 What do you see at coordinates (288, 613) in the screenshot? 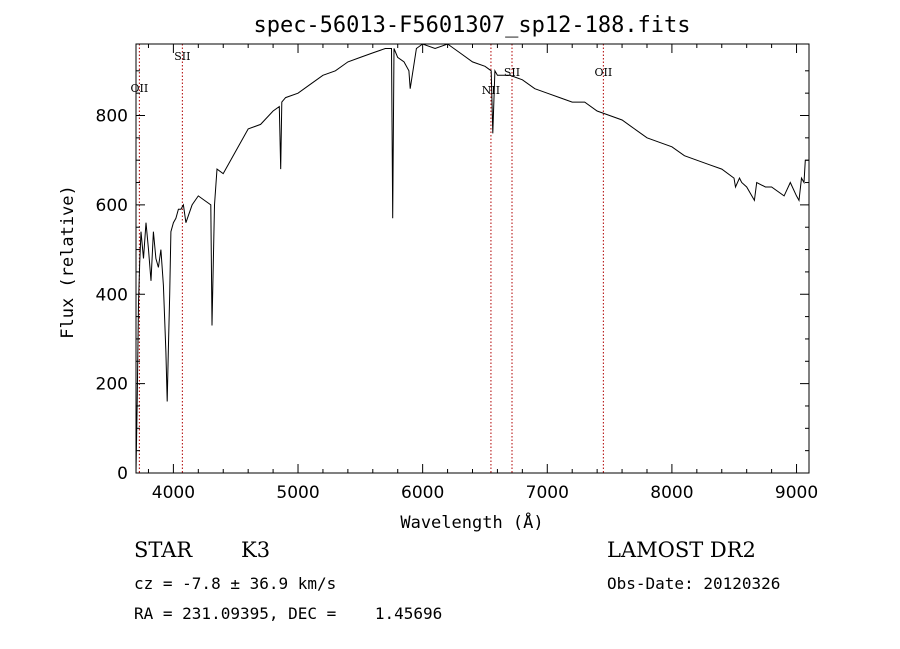
I see `coordinates: RA = 231.09395, DEC = 1.45696` at bounding box center [288, 613].